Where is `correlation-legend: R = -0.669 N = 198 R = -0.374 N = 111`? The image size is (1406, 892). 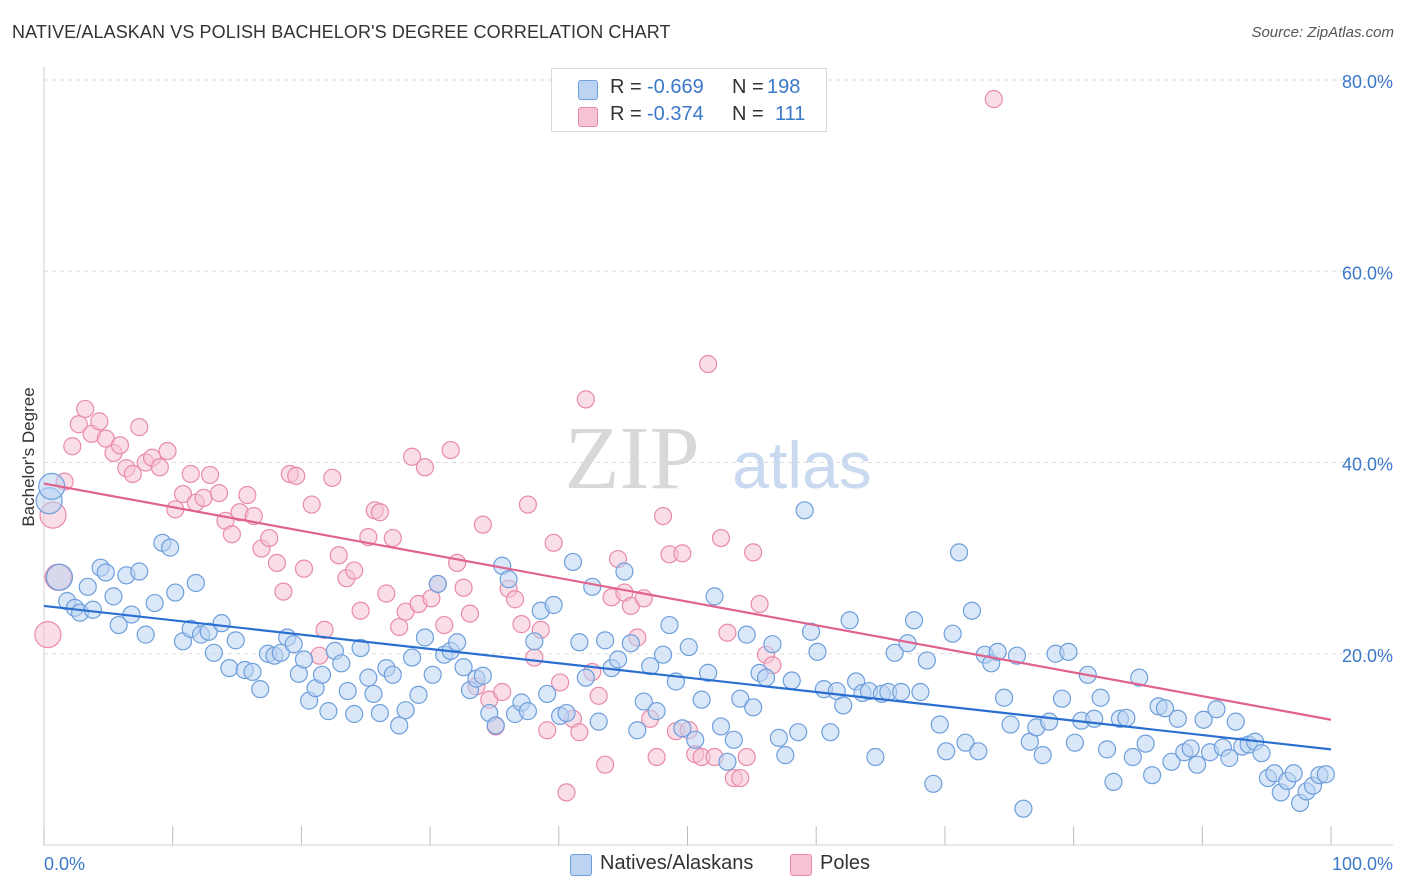
correlation-legend: R = -0.669 N = 198 R = -0.374 N = 111 is located at coordinates (689, 100).